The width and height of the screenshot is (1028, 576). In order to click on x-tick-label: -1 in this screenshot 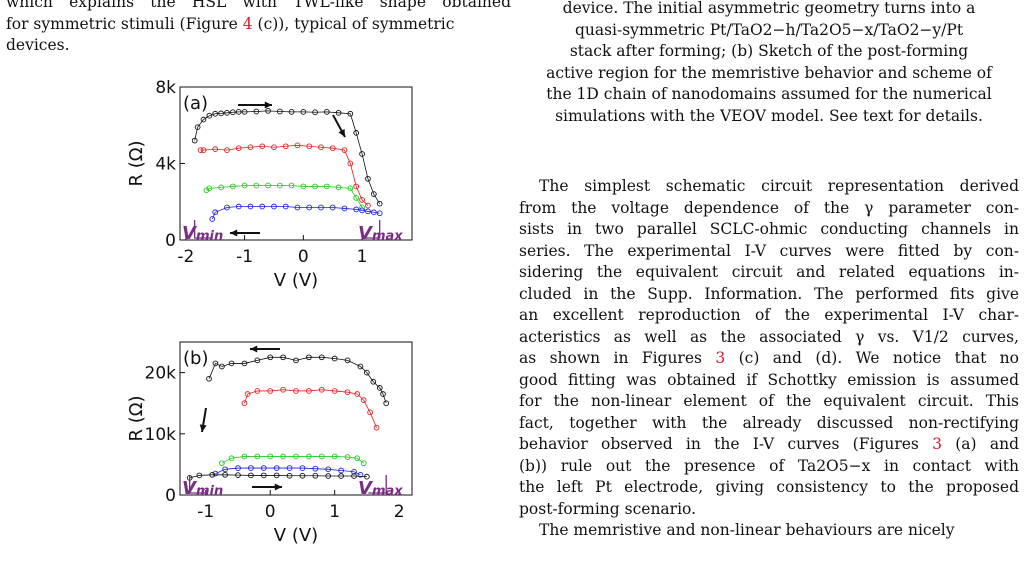, I will do `click(244, 257)`.